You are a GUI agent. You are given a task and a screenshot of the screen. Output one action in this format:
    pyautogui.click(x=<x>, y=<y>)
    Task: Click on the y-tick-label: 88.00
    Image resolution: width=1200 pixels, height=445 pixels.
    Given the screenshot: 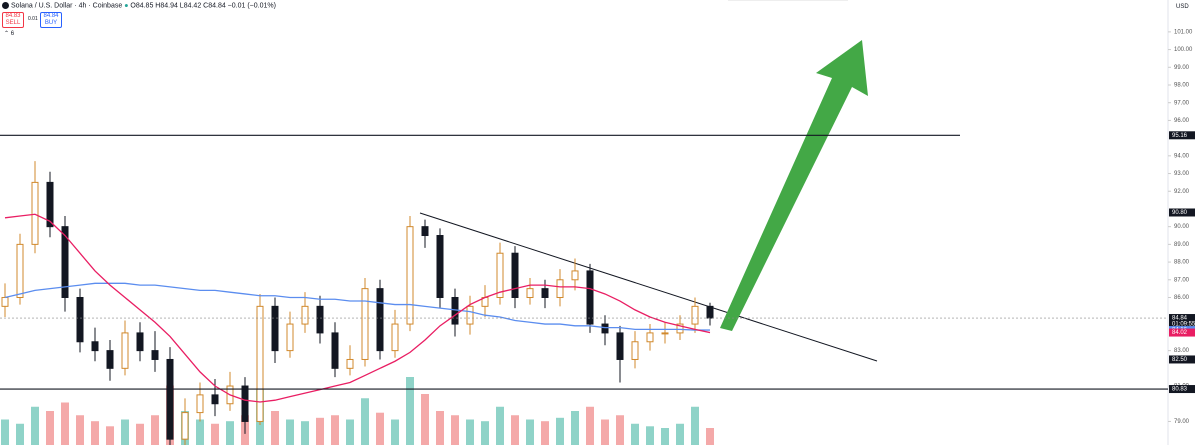 What is the action you would take?
    pyautogui.click(x=1182, y=263)
    